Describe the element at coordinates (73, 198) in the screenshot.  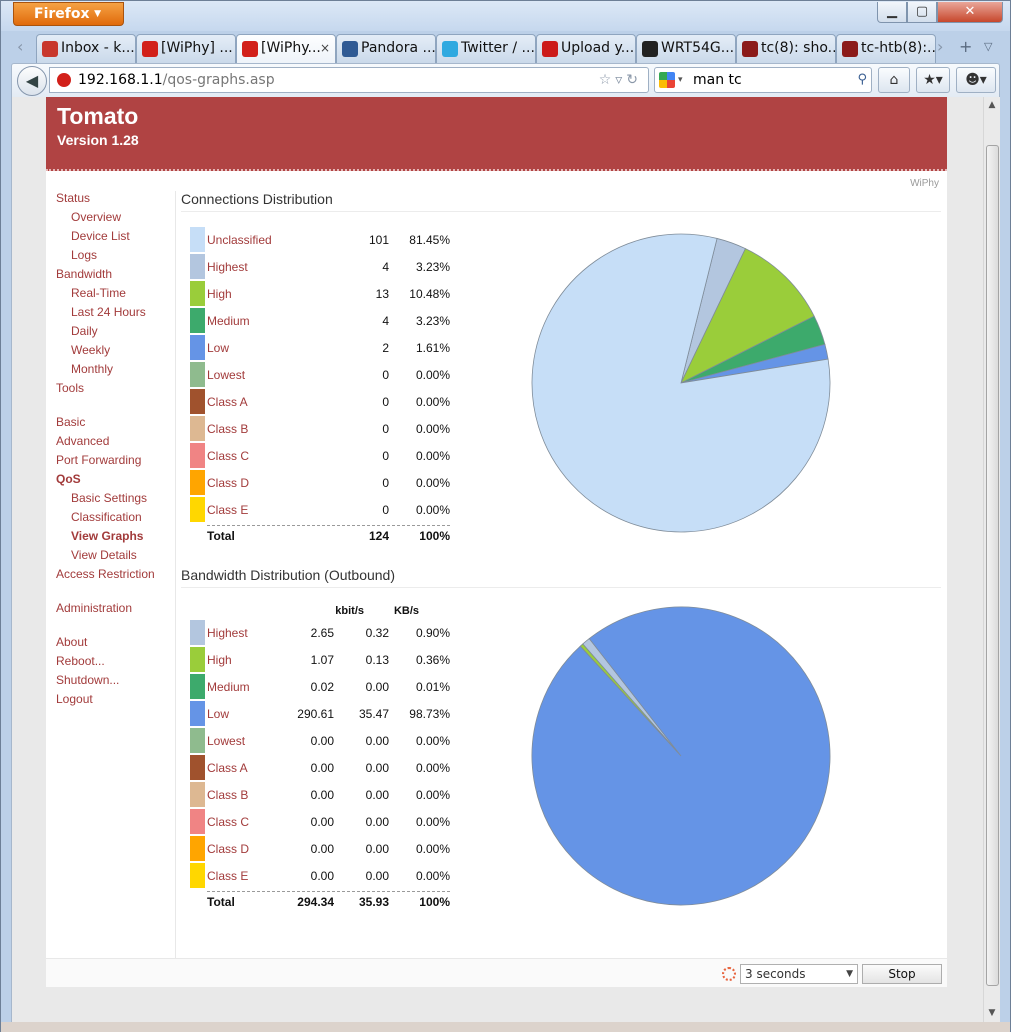
I see `sidebar-item-status: Status` at that location.